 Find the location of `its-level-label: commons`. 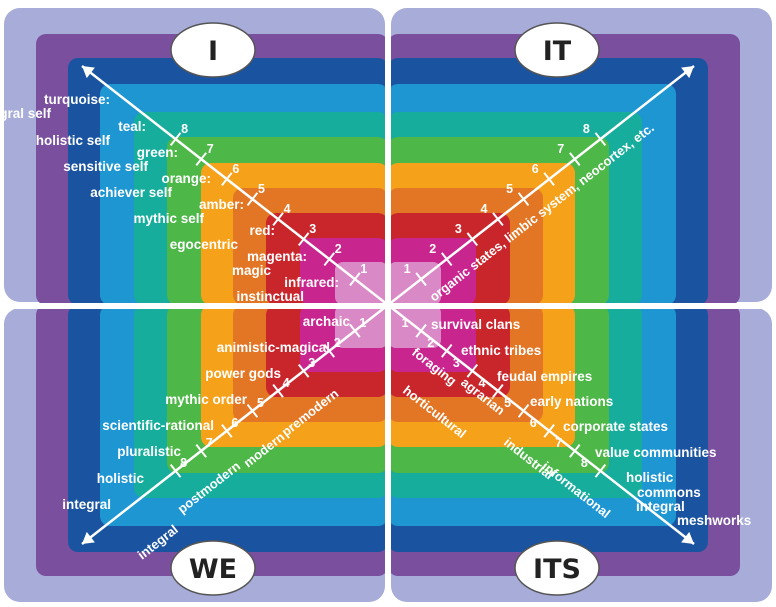

its-level-label: commons is located at coordinates (669, 492).